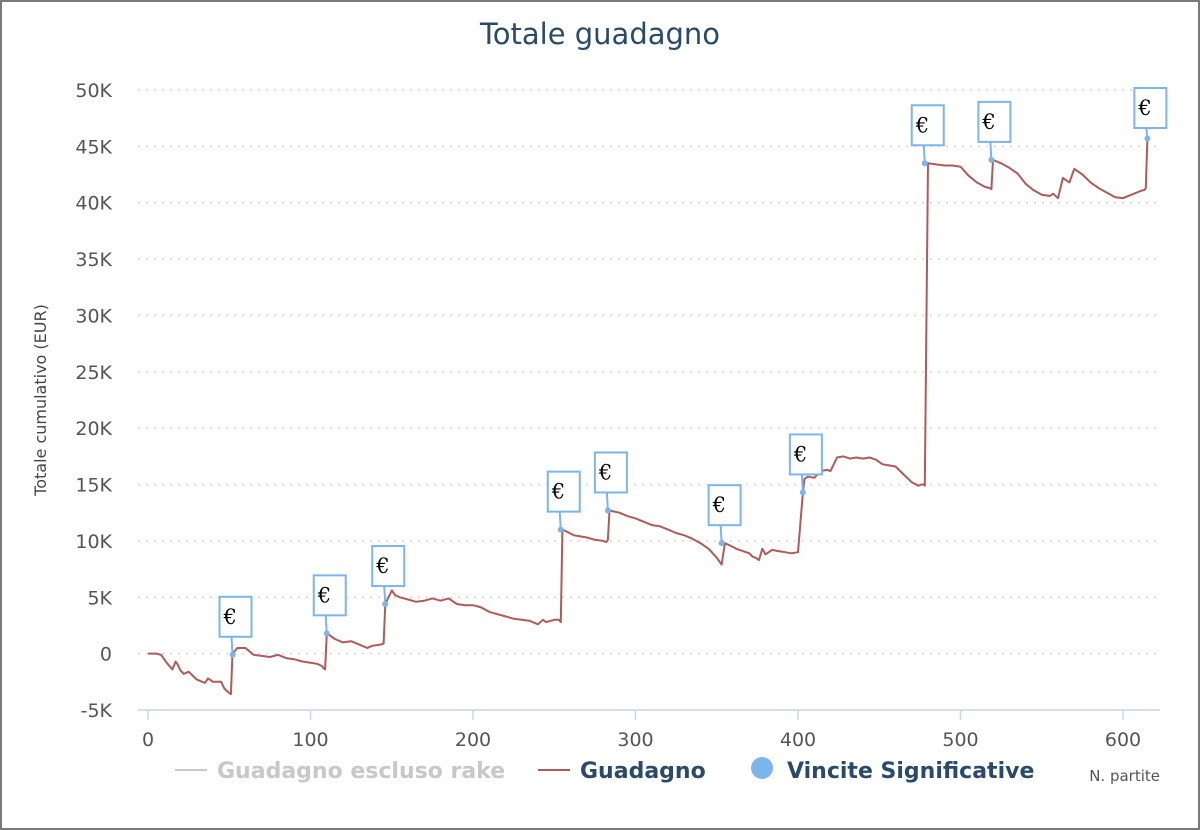 The image size is (1200, 830). I want to click on x-tick-label: 200, so click(473, 740).